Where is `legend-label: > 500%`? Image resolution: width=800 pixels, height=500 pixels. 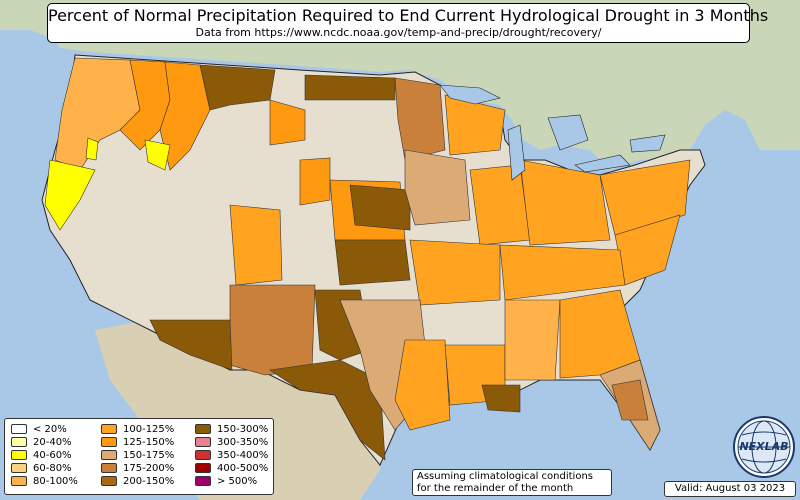 legend-label: > 500% is located at coordinates (237, 481).